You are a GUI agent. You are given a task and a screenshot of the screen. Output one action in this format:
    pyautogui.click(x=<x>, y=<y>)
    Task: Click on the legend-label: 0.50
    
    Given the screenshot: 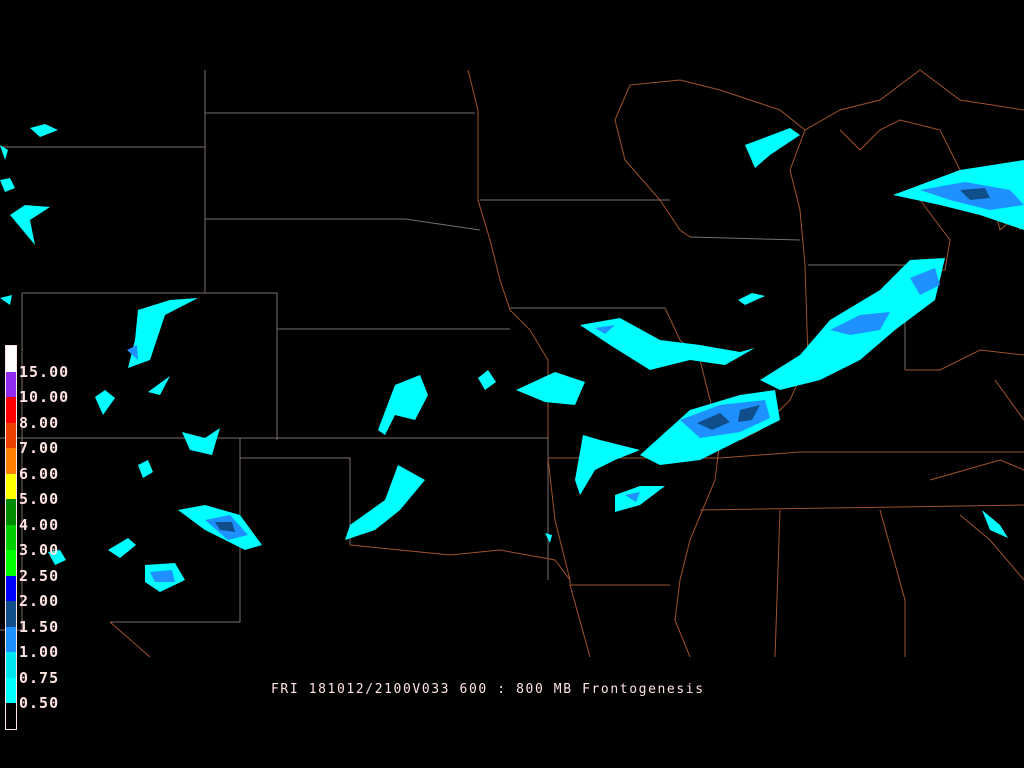 What is the action you would take?
    pyautogui.click(x=39, y=703)
    